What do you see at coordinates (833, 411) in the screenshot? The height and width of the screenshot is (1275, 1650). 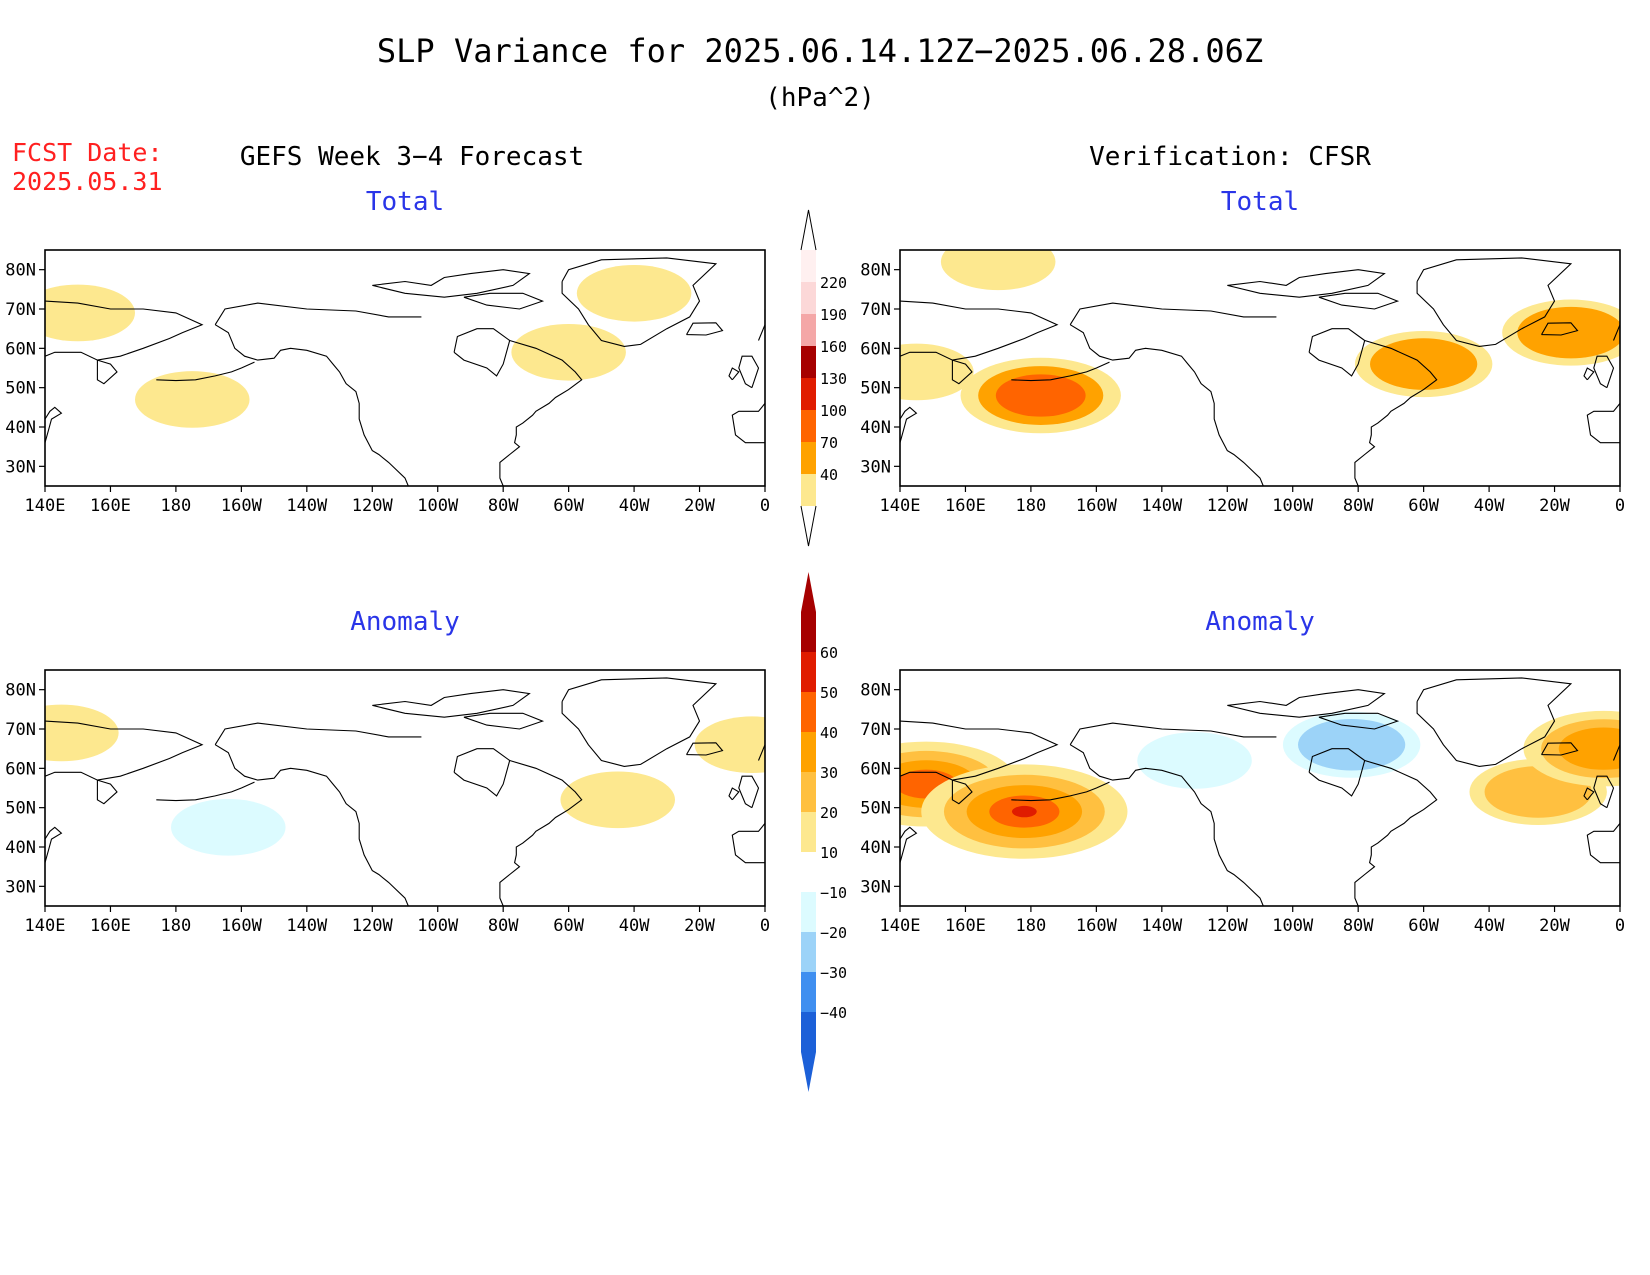 I see `colorbar-label: 100` at bounding box center [833, 411].